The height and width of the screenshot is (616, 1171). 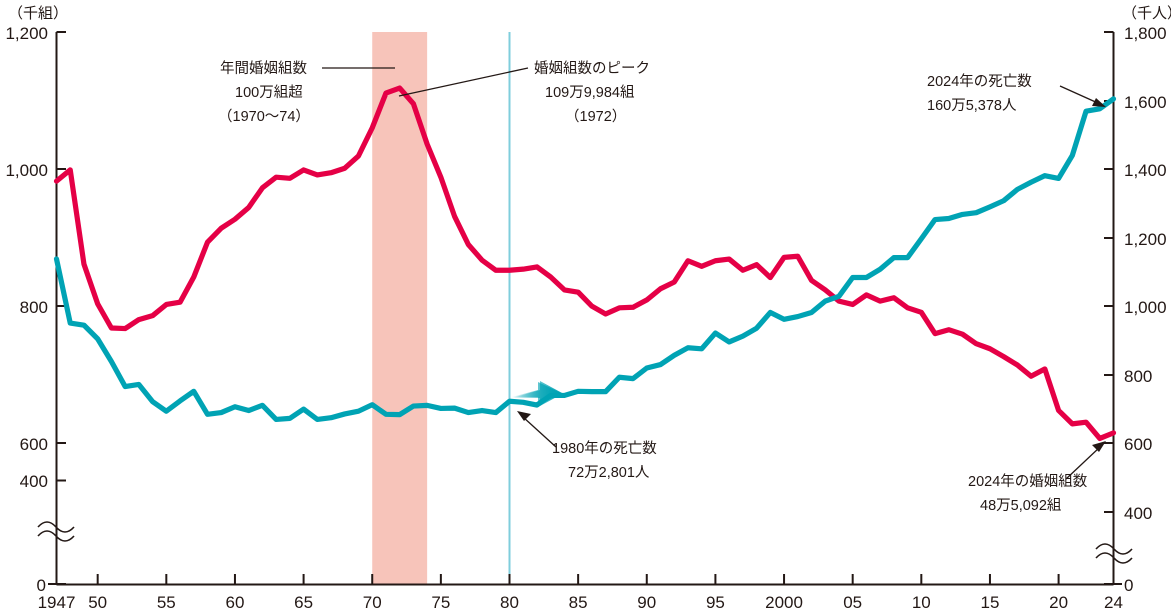 What do you see at coordinates (1145, 307) in the screenshot?
I see `right-tick-label-1000: 1,000` at bounding box center [1145, 307].